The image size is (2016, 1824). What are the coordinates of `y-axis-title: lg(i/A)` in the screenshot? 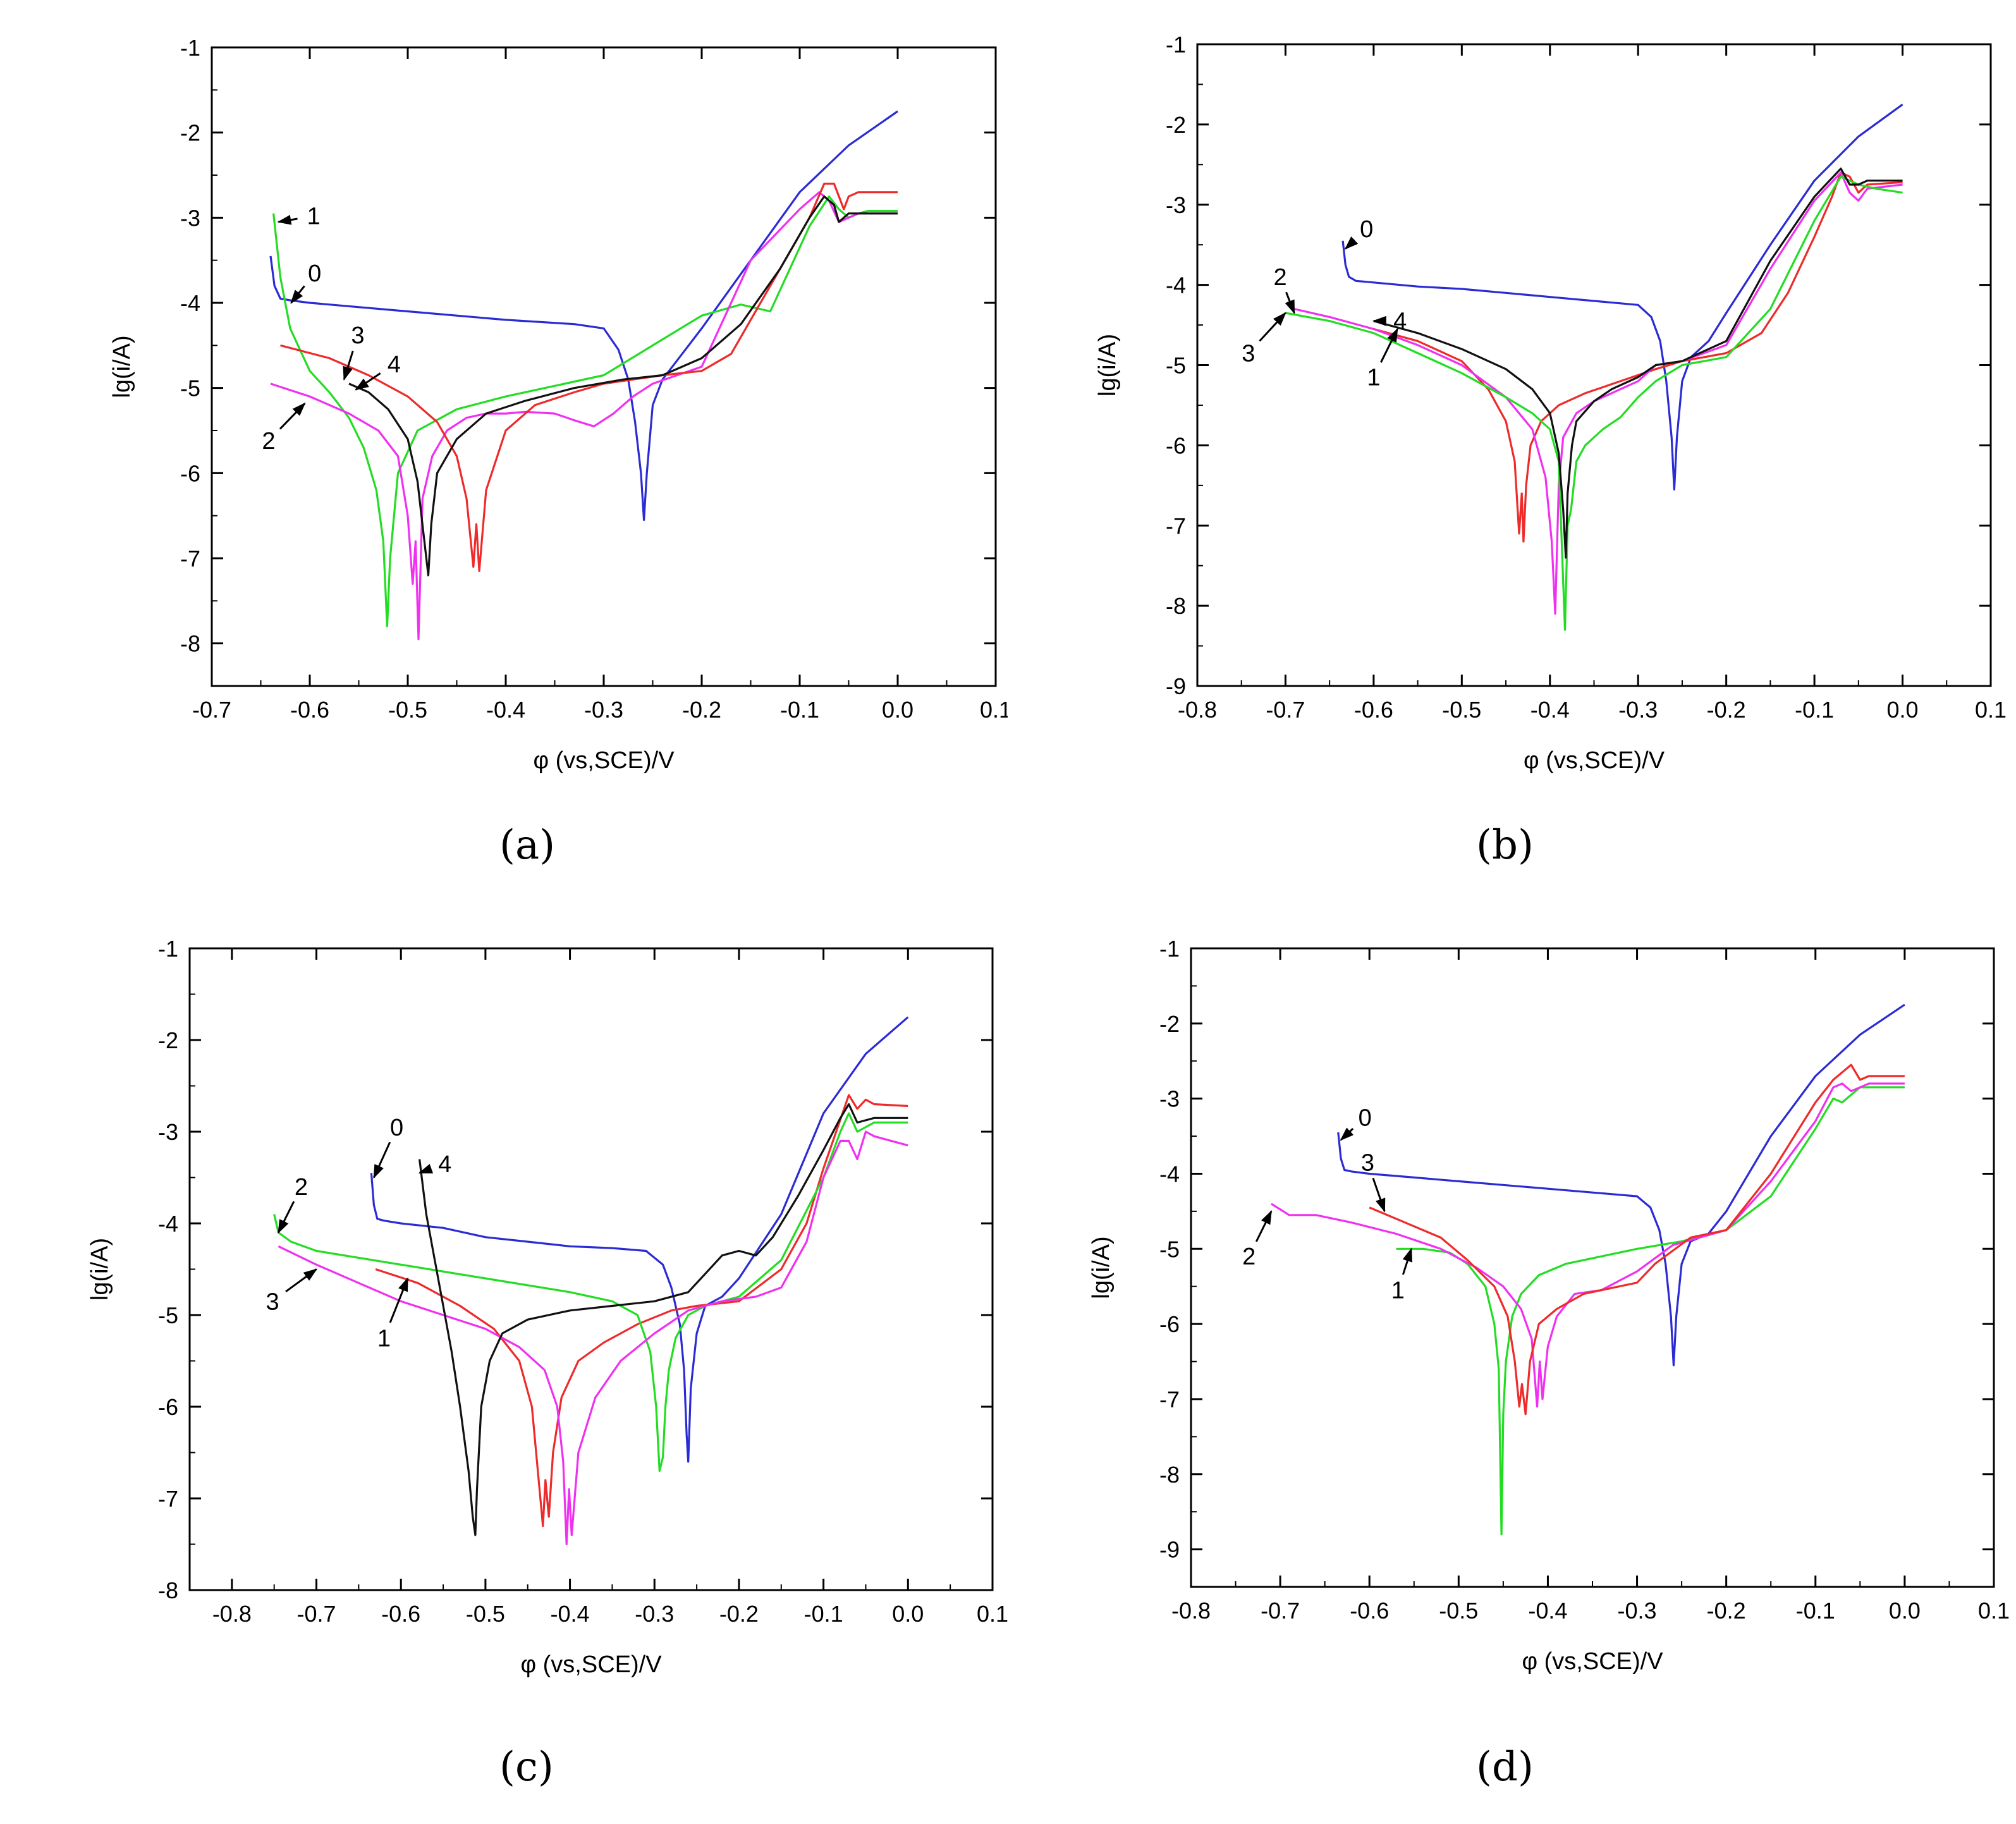 It's located at (122, 367).